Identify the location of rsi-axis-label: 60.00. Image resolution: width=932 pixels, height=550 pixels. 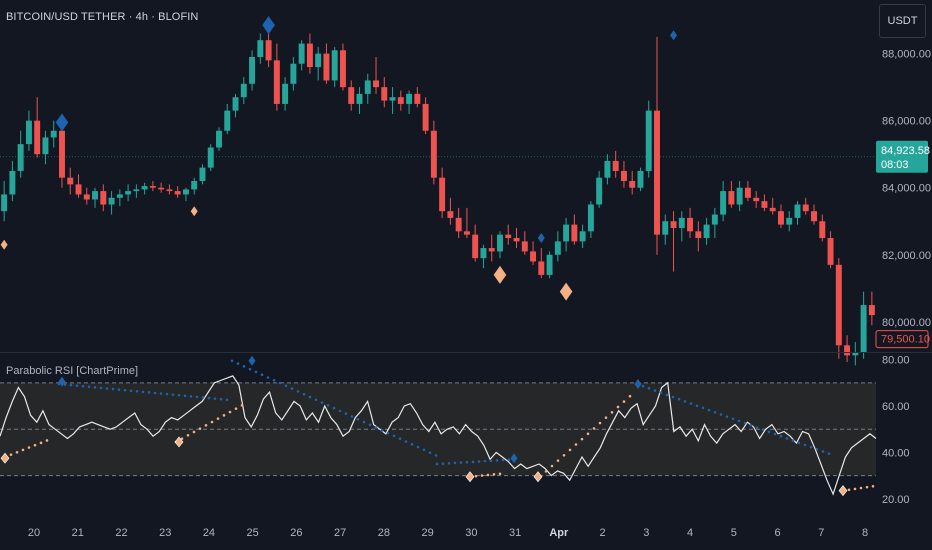
(896, 407).